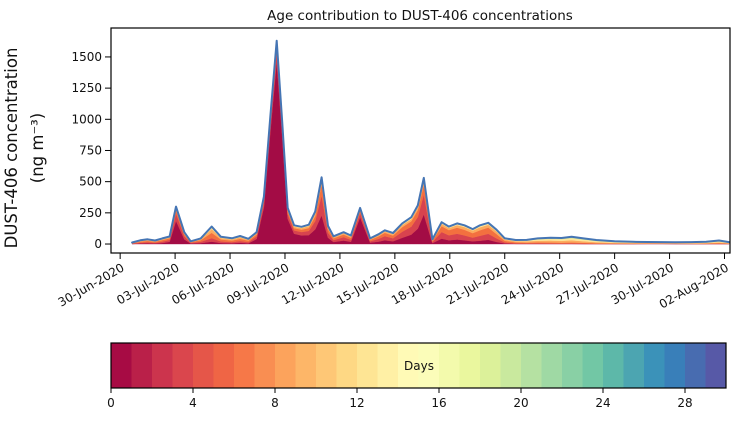 The width and height of the screenshot is (739, 425). I want to click on colorbar-tick-label: 12, so click(356, 403).